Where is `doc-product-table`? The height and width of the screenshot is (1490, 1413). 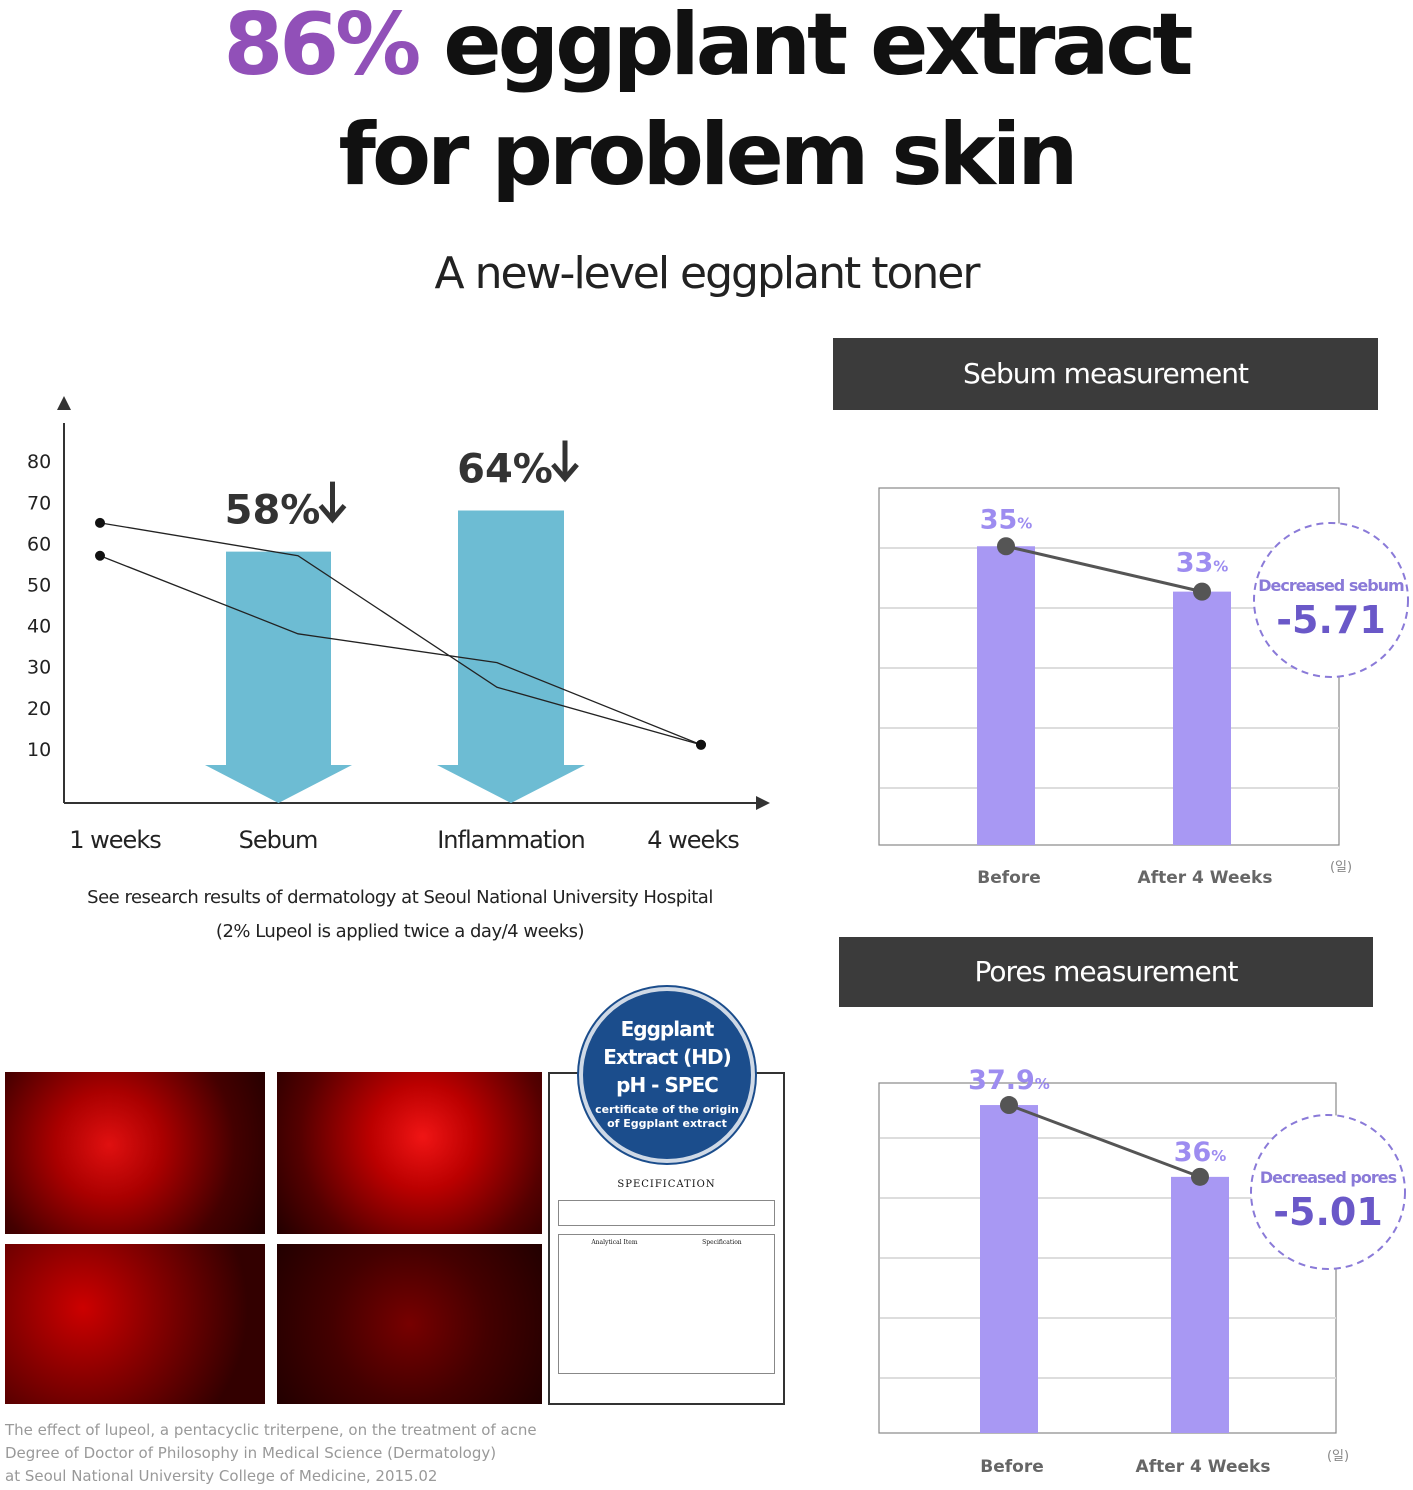
doc-product-table is located at coordinates (666, 1213).